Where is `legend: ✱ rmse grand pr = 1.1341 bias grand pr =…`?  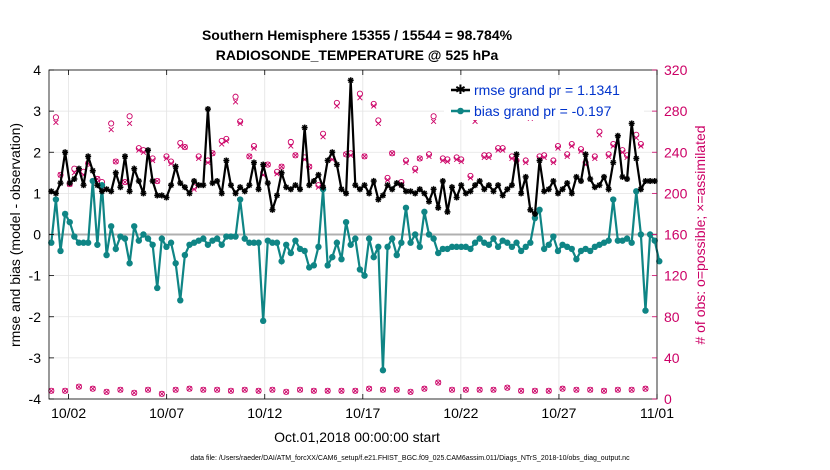
legend: ✱ rmse grand pr = 1.1341 bias grand pr =… is located at coordinates (544, 100).